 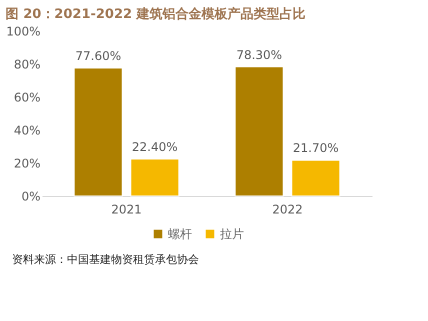 I want to click on data-label: 22.40%, so click(x=155, y=147).